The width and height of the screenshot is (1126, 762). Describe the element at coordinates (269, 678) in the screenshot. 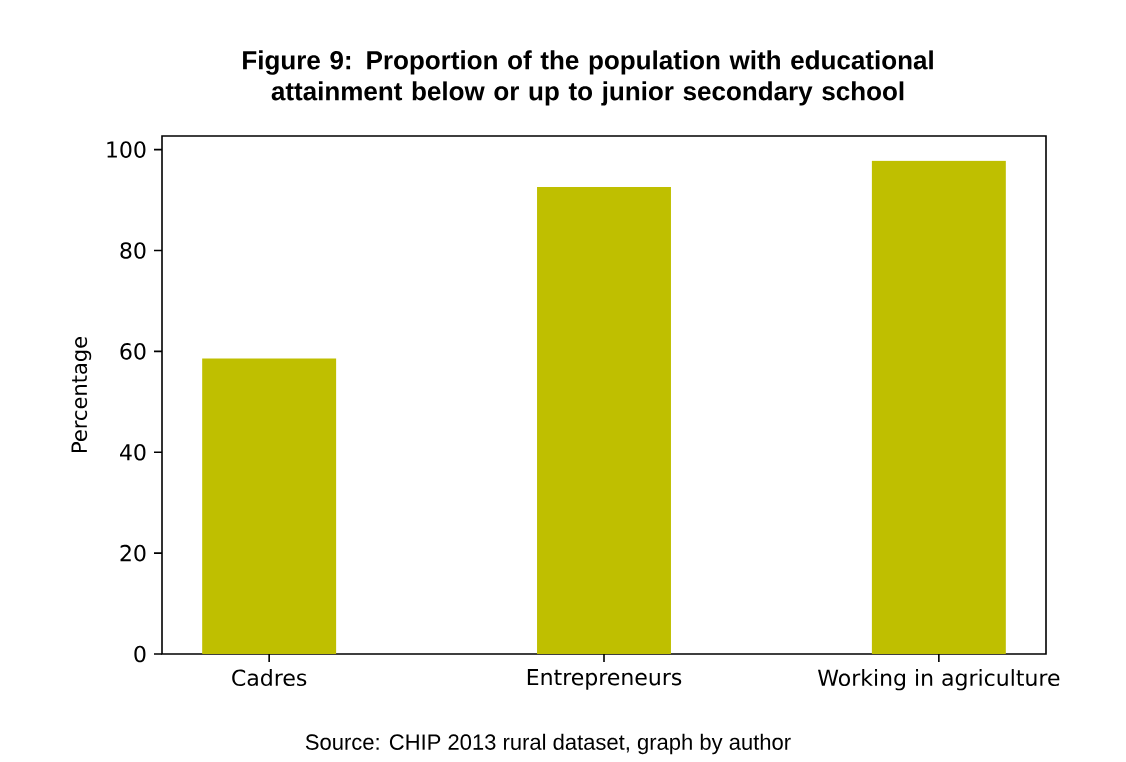

I see `x-tick-label: Cadres` at that location.